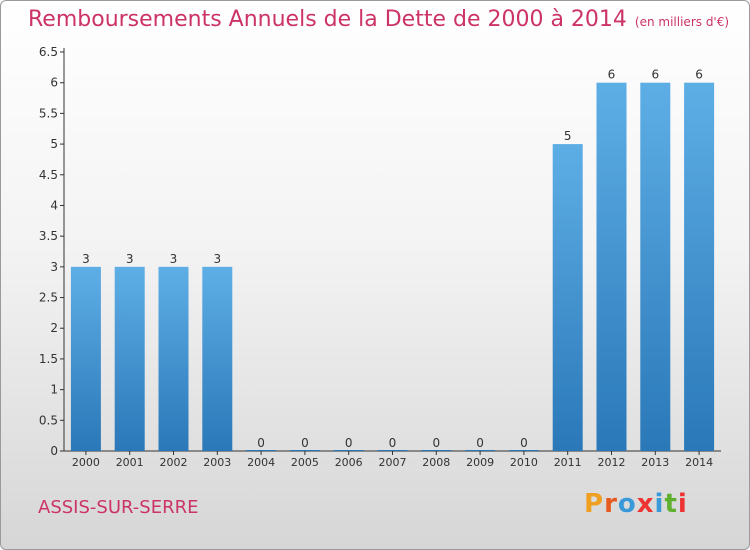  What do you see at coordinates (48, 113) in the screenshot?
I see `y-tick-label: 5.5` at bounding box center [48, 113].